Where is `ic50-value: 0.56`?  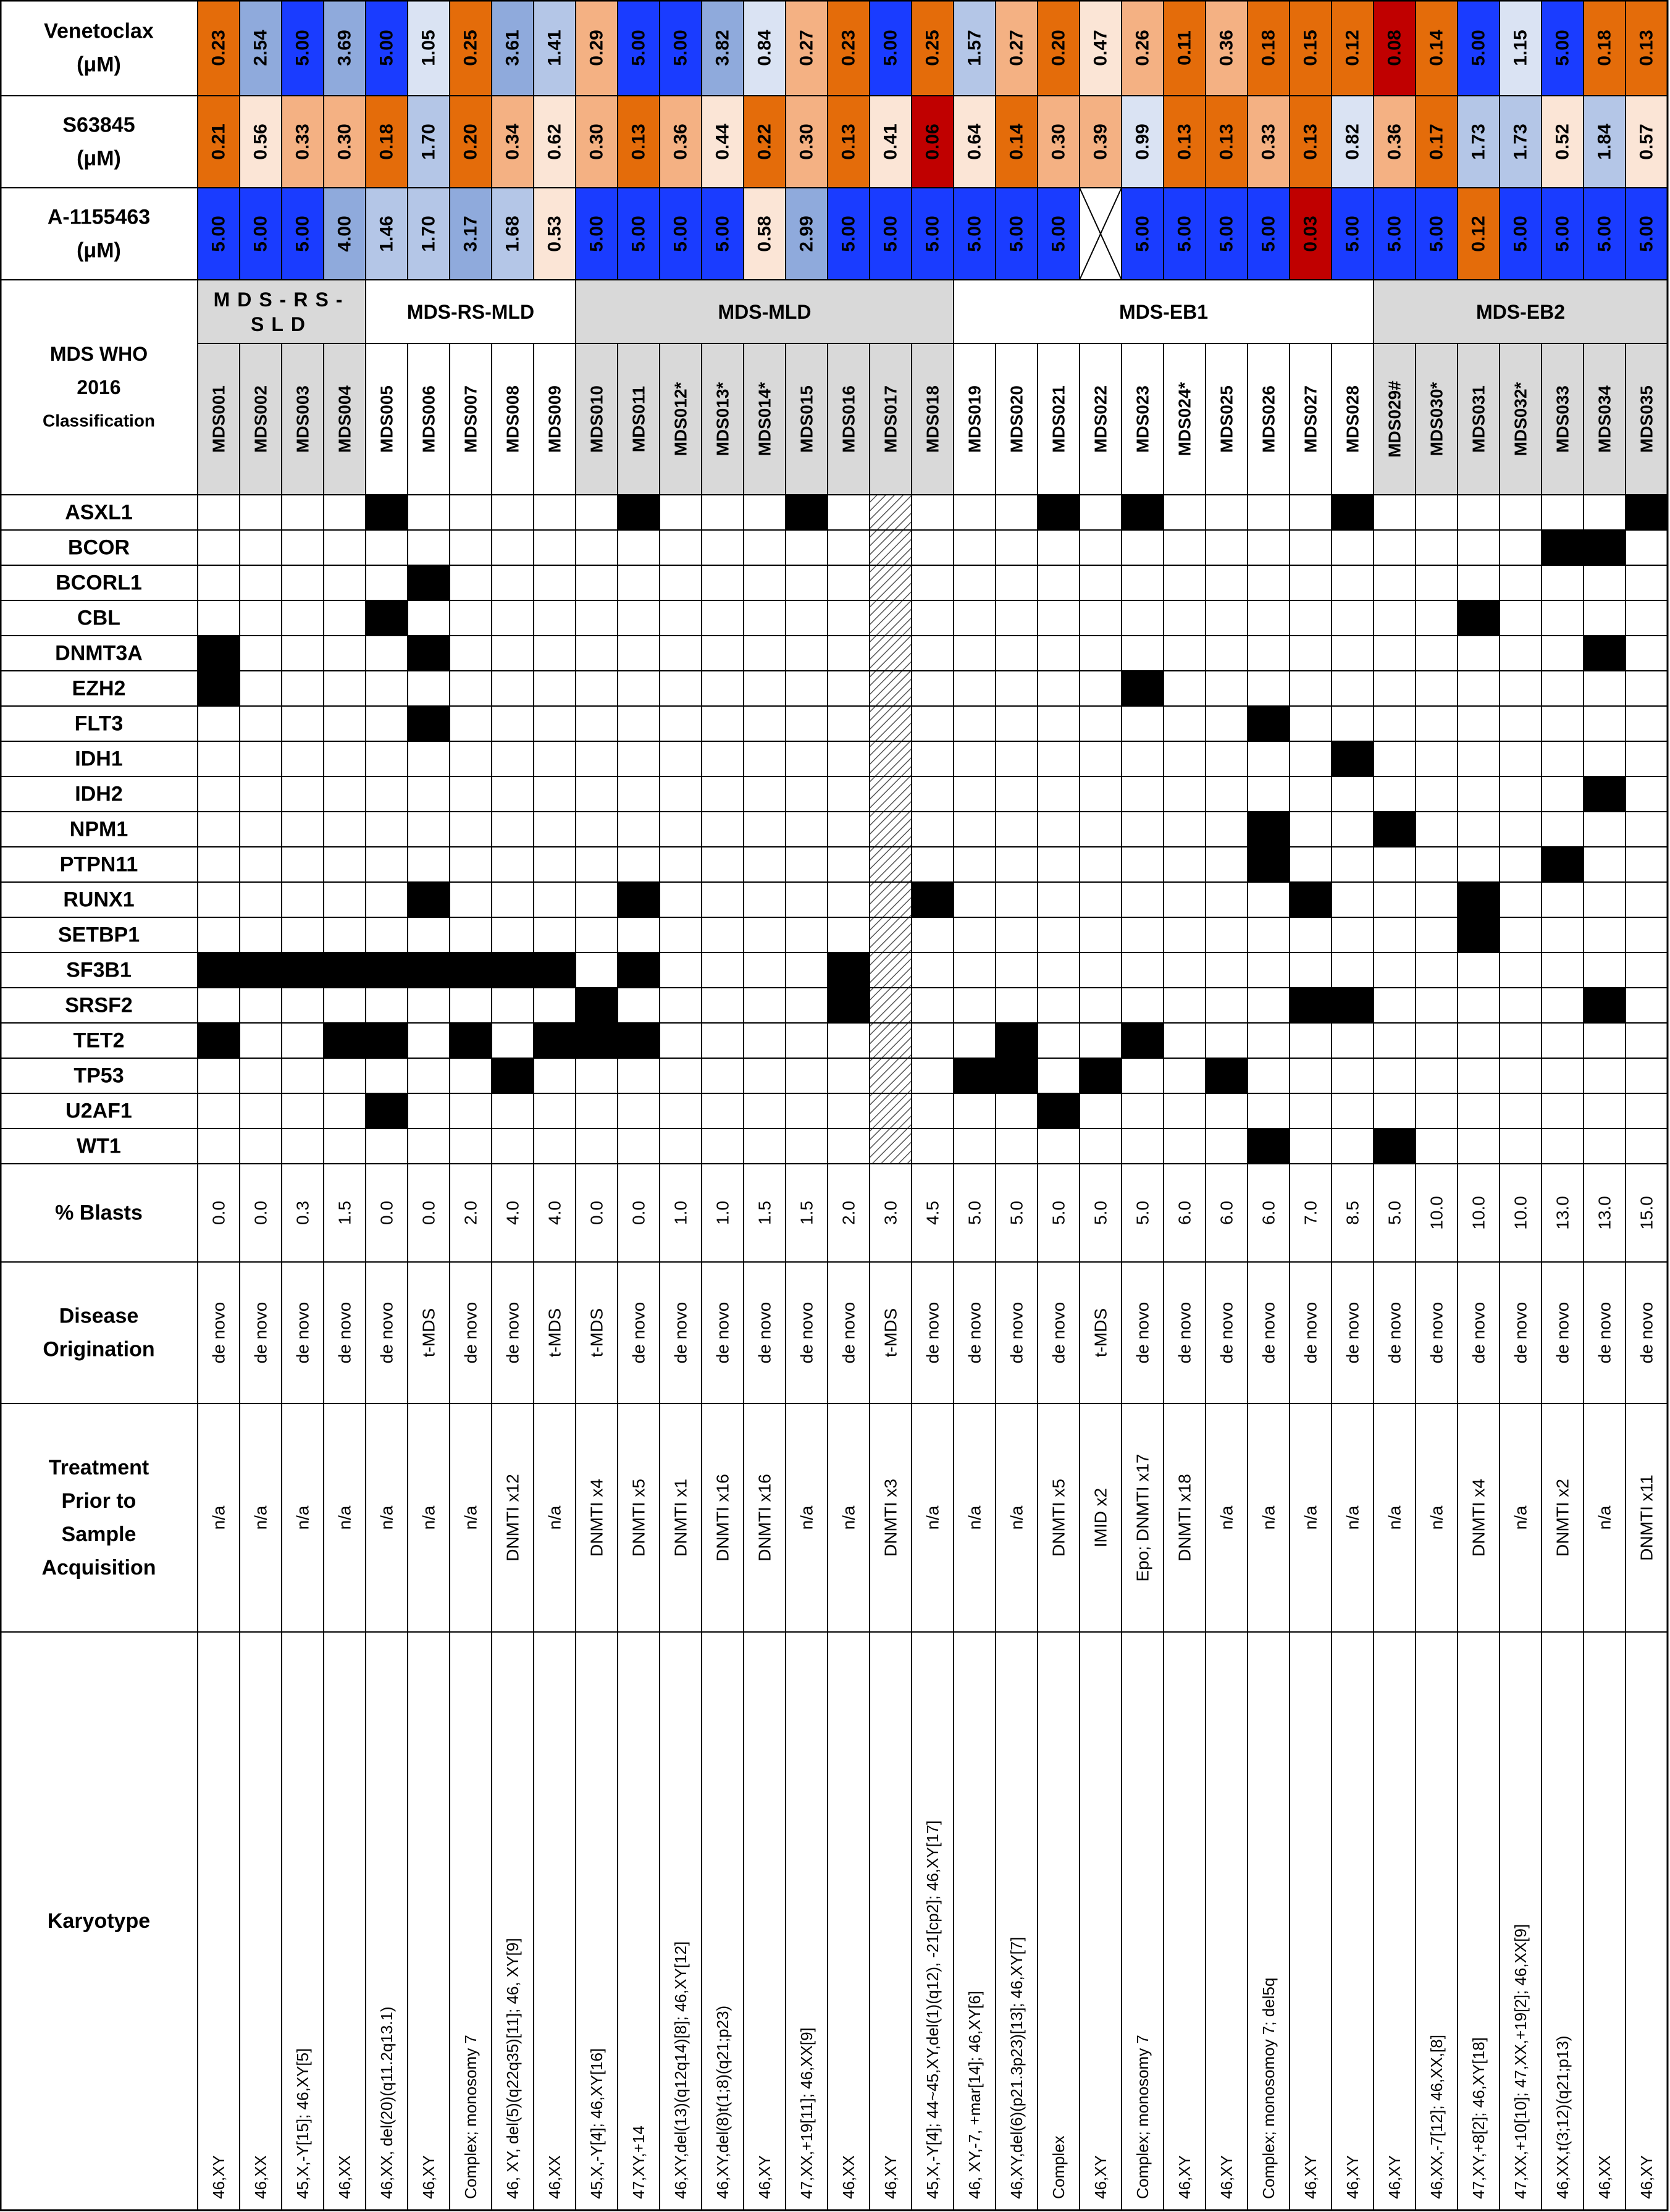
ic50-value: 0.56 is located at coordinates (261, 141).